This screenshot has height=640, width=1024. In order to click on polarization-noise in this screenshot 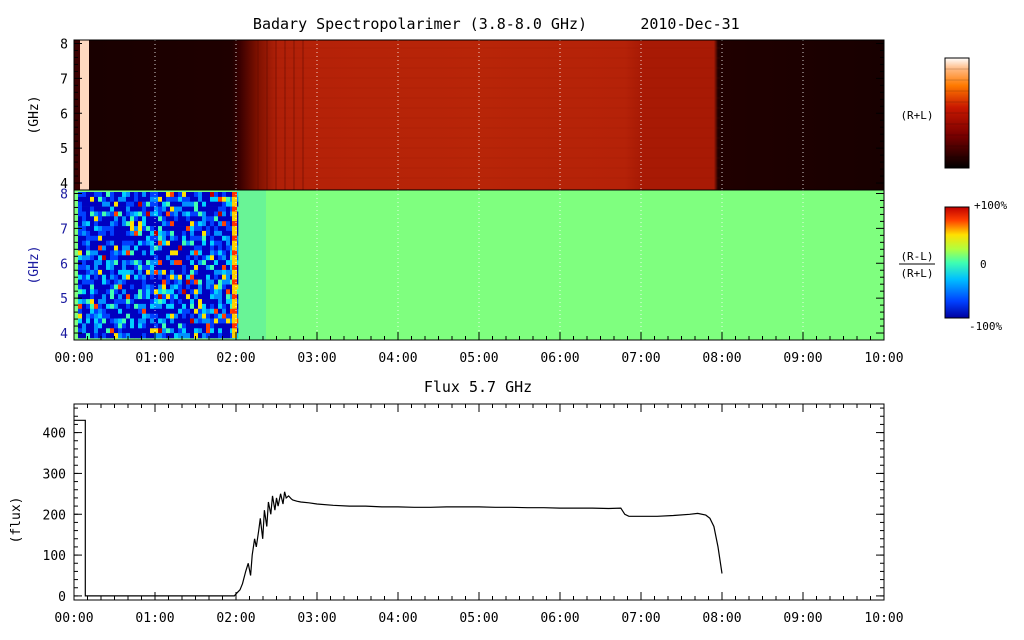, I will do `click(158, 265)`.